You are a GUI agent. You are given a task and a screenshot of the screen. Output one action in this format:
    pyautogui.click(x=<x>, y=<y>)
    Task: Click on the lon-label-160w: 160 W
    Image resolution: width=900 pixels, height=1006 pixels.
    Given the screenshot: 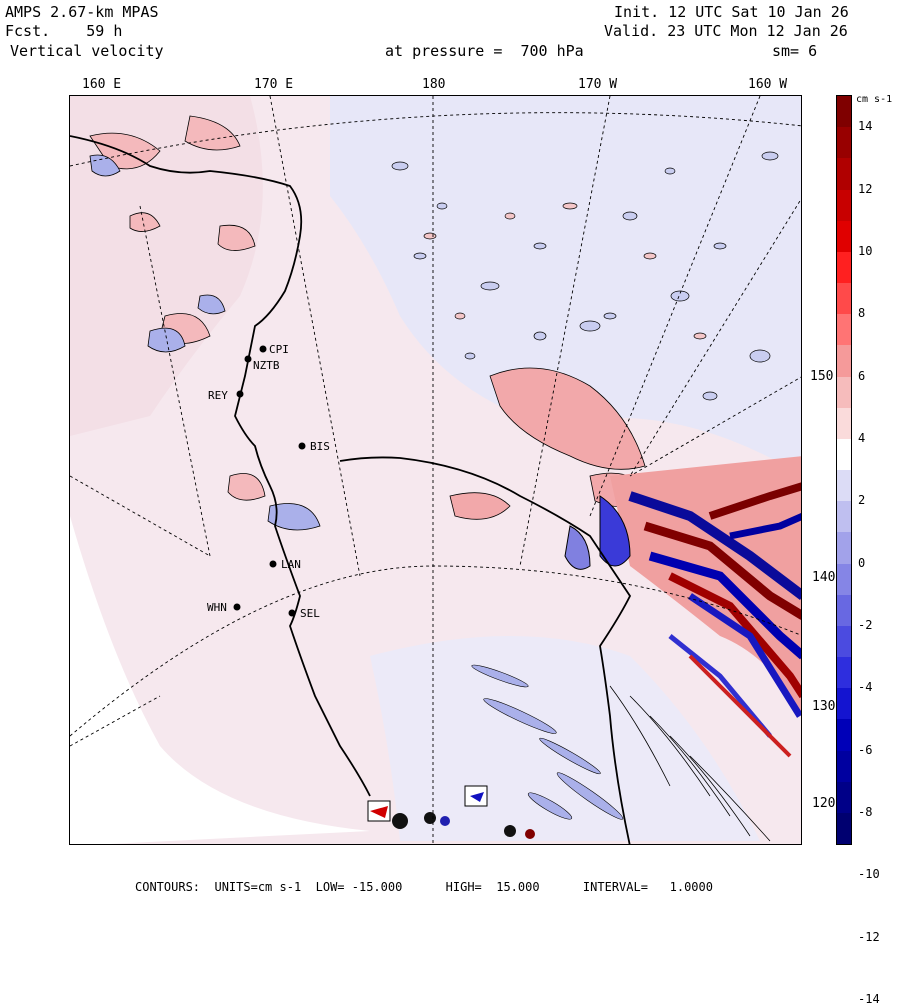 What is the action you would take?
    pyautogui.click(x=768, y=84)
    